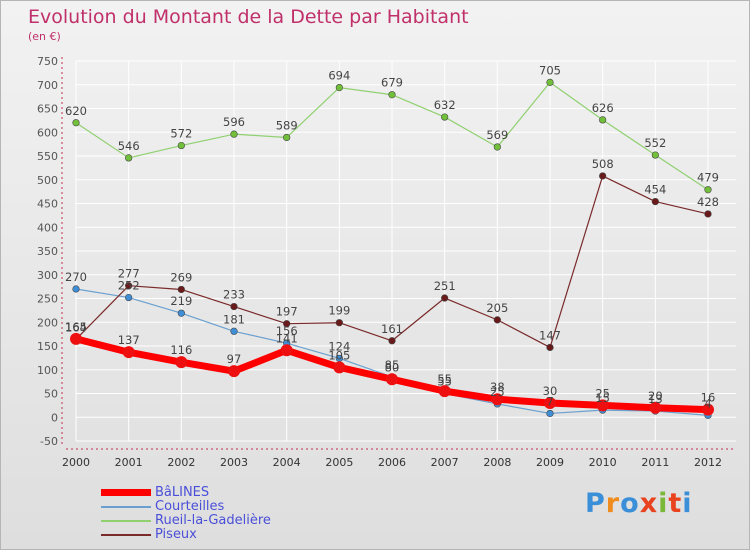 This screenshot has height=550, width=750. What do you see at coordinates (129, 146) in the screenshot?
I see `data-label-rueil-la-gadeli-re: 546` at bounding box center [129, 146].